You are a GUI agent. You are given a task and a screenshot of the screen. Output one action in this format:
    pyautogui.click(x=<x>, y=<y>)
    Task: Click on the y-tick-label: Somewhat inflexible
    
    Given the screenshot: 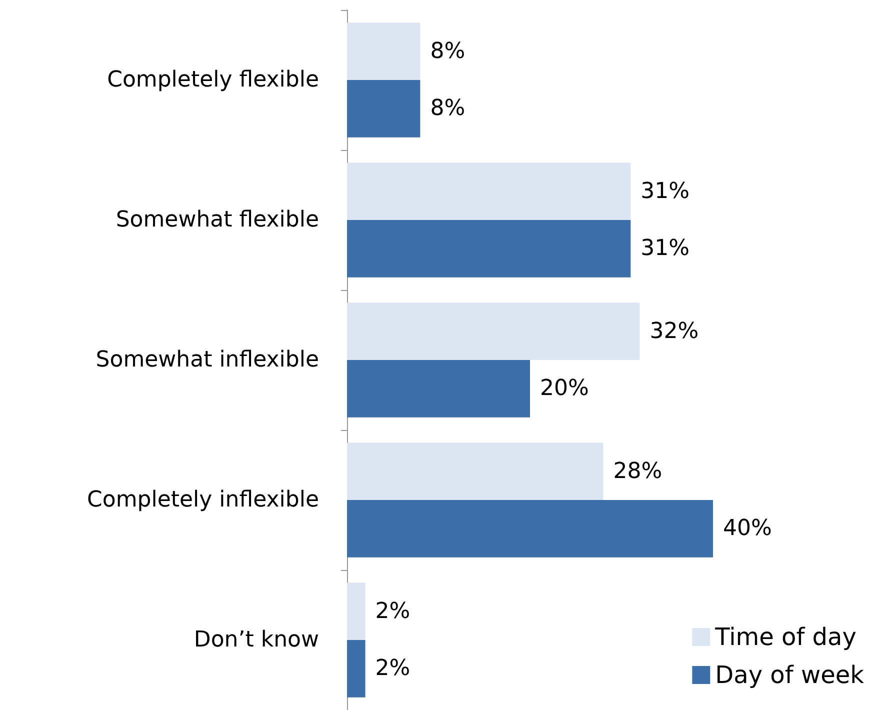 What is the action you would take?
    pyautogui.click(x=207, y=360)
    